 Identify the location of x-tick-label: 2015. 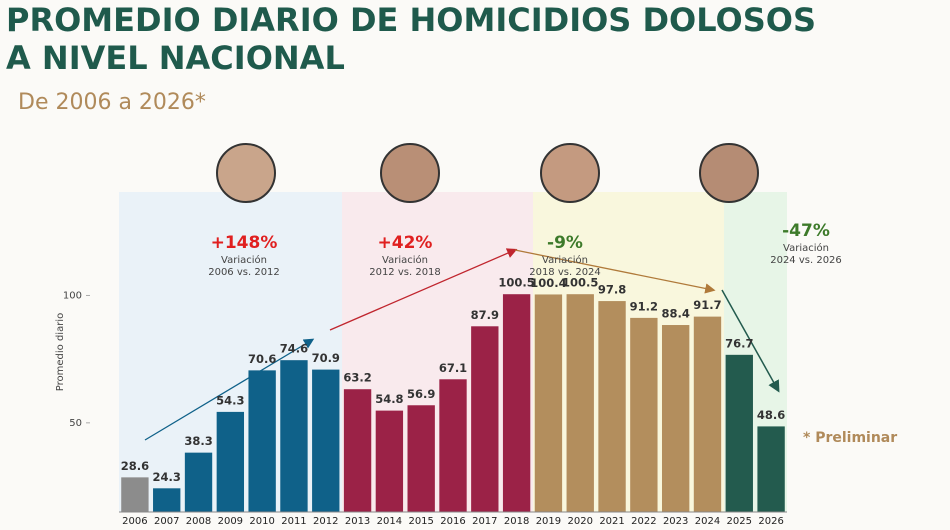
(420, 521).